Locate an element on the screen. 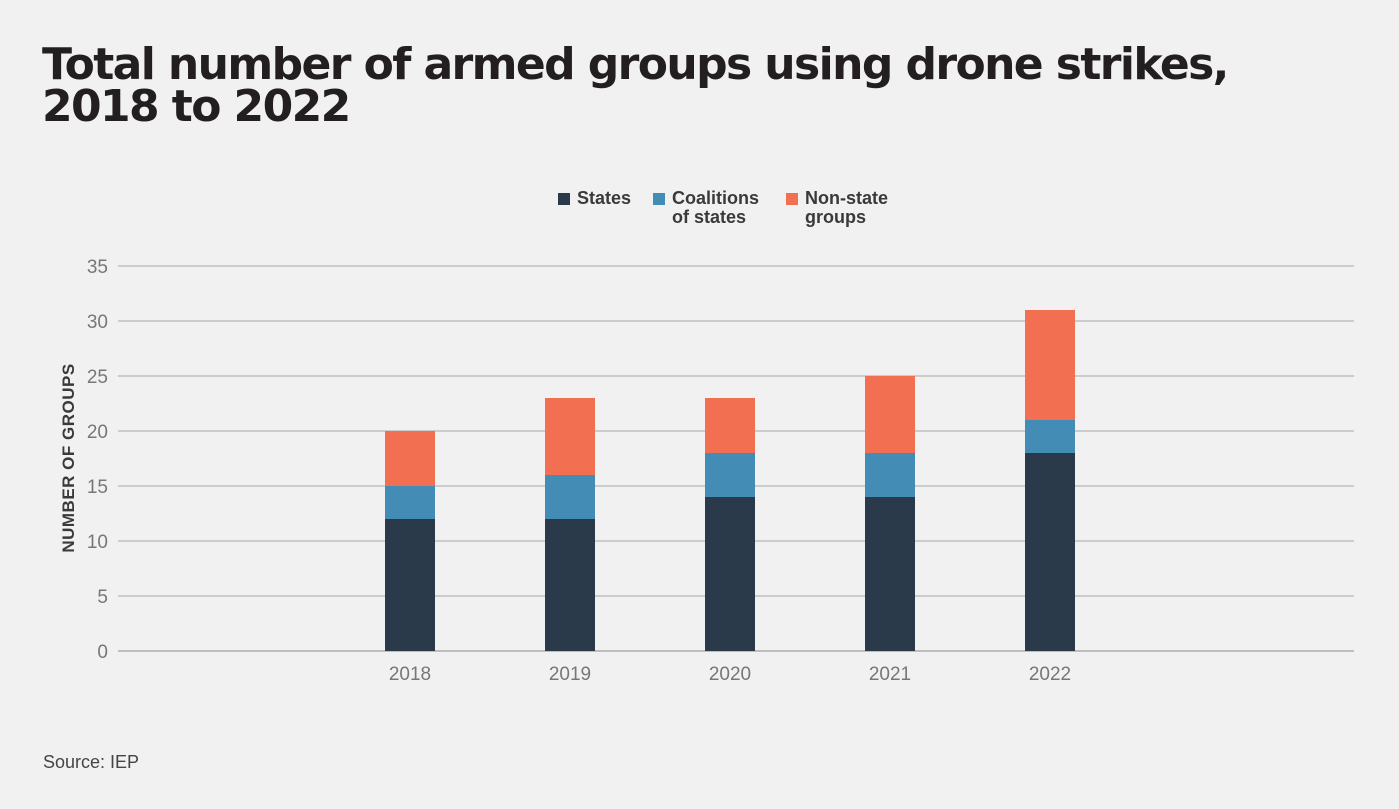  x-tick-label-2020: 2020 is located at coordinates (730, 674).